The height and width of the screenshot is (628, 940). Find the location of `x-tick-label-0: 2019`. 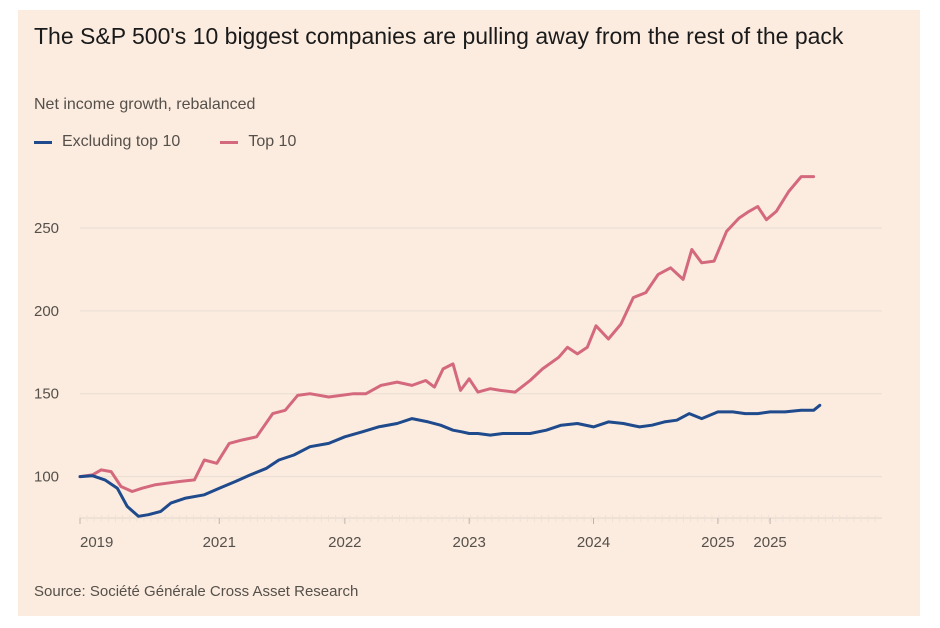

x-tick-label-0: 2019 is located at coordinates (96, 542).